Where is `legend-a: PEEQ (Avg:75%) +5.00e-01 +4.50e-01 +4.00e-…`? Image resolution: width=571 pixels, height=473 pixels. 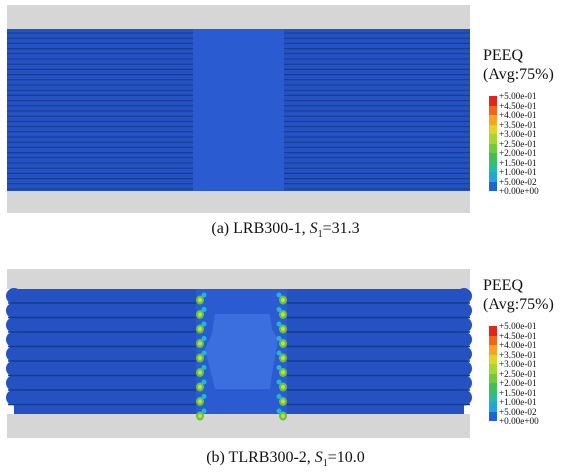
legend-a: PEEQ (Avg:75%) +5.00e-01 +4.50e-01 +4.00e-… is located at coordinates (527, 121).